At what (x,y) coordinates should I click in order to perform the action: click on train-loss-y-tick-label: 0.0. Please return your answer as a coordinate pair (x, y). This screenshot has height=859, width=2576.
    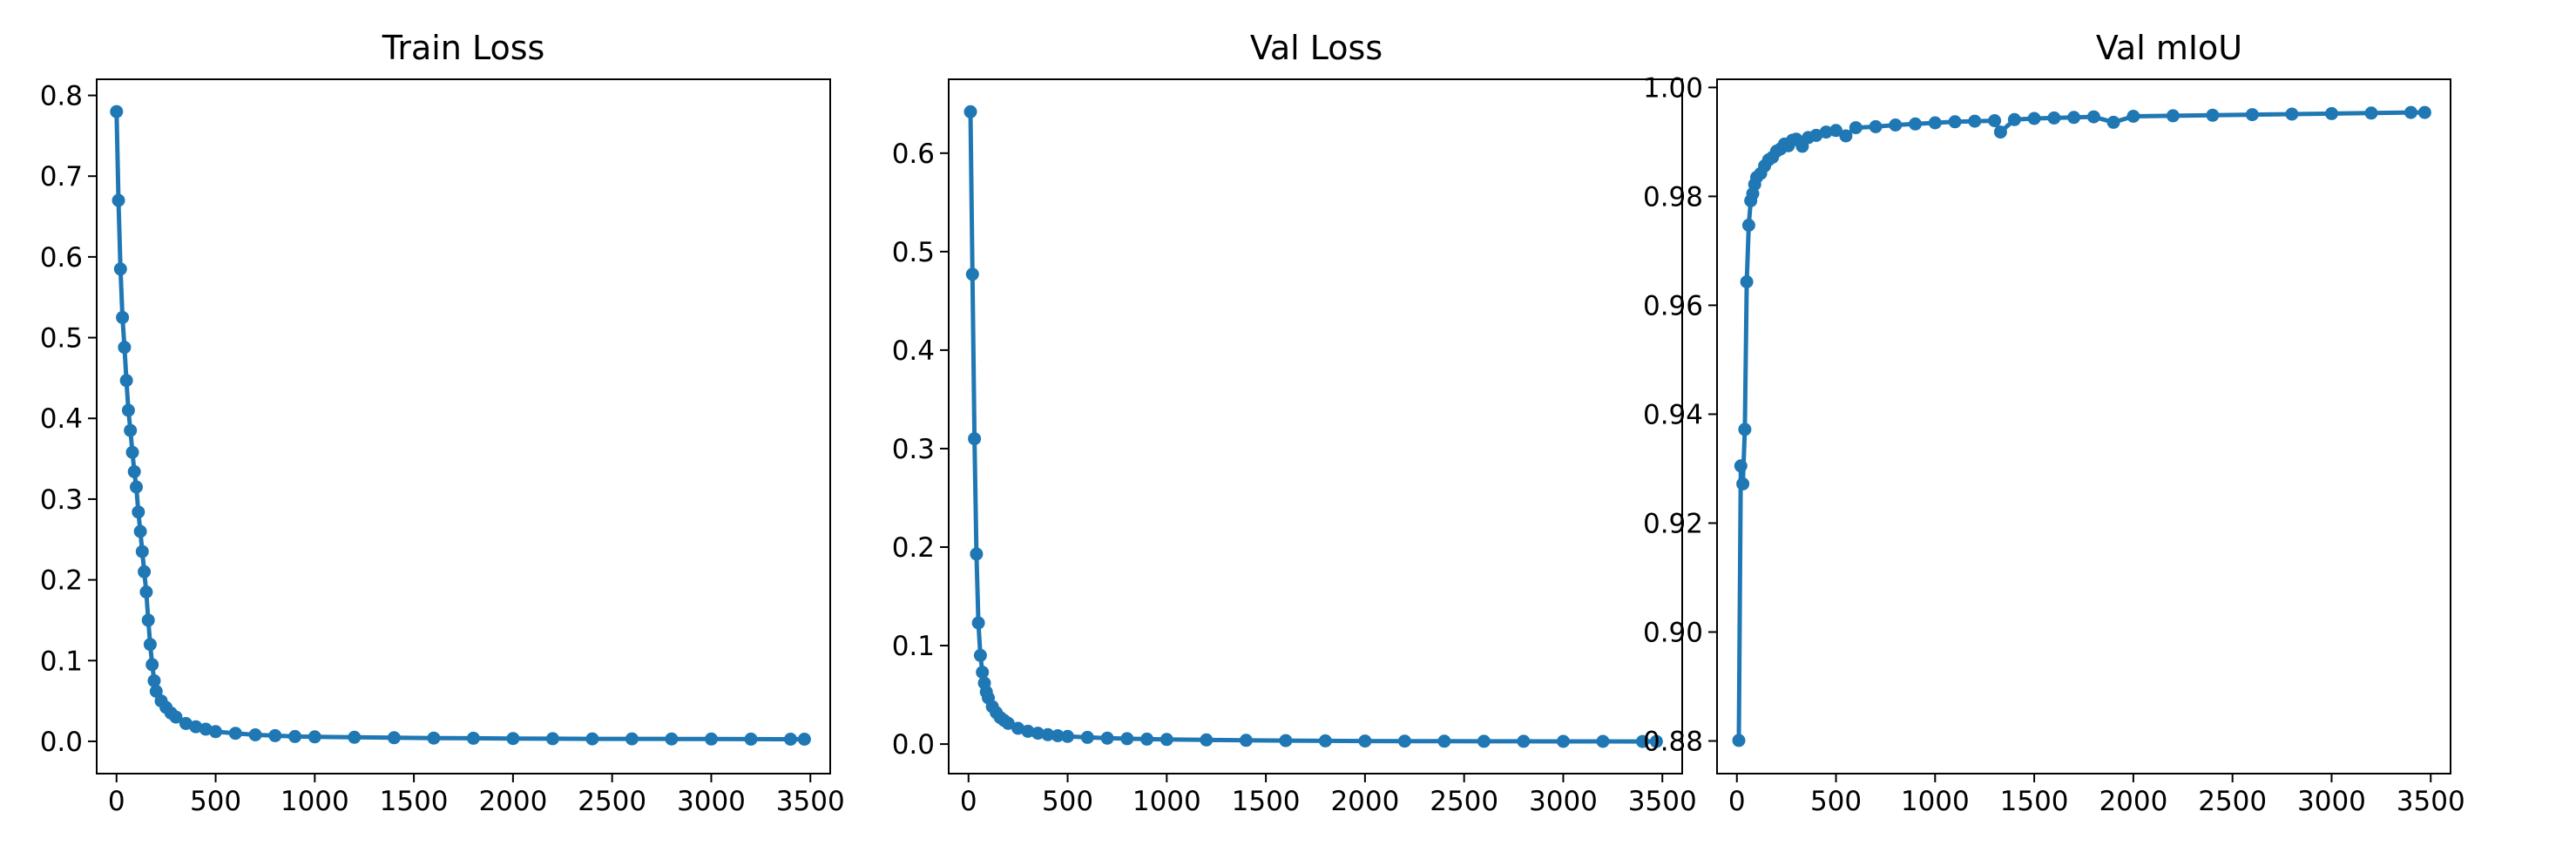
    Looking at the image, I should click on (61, 742).